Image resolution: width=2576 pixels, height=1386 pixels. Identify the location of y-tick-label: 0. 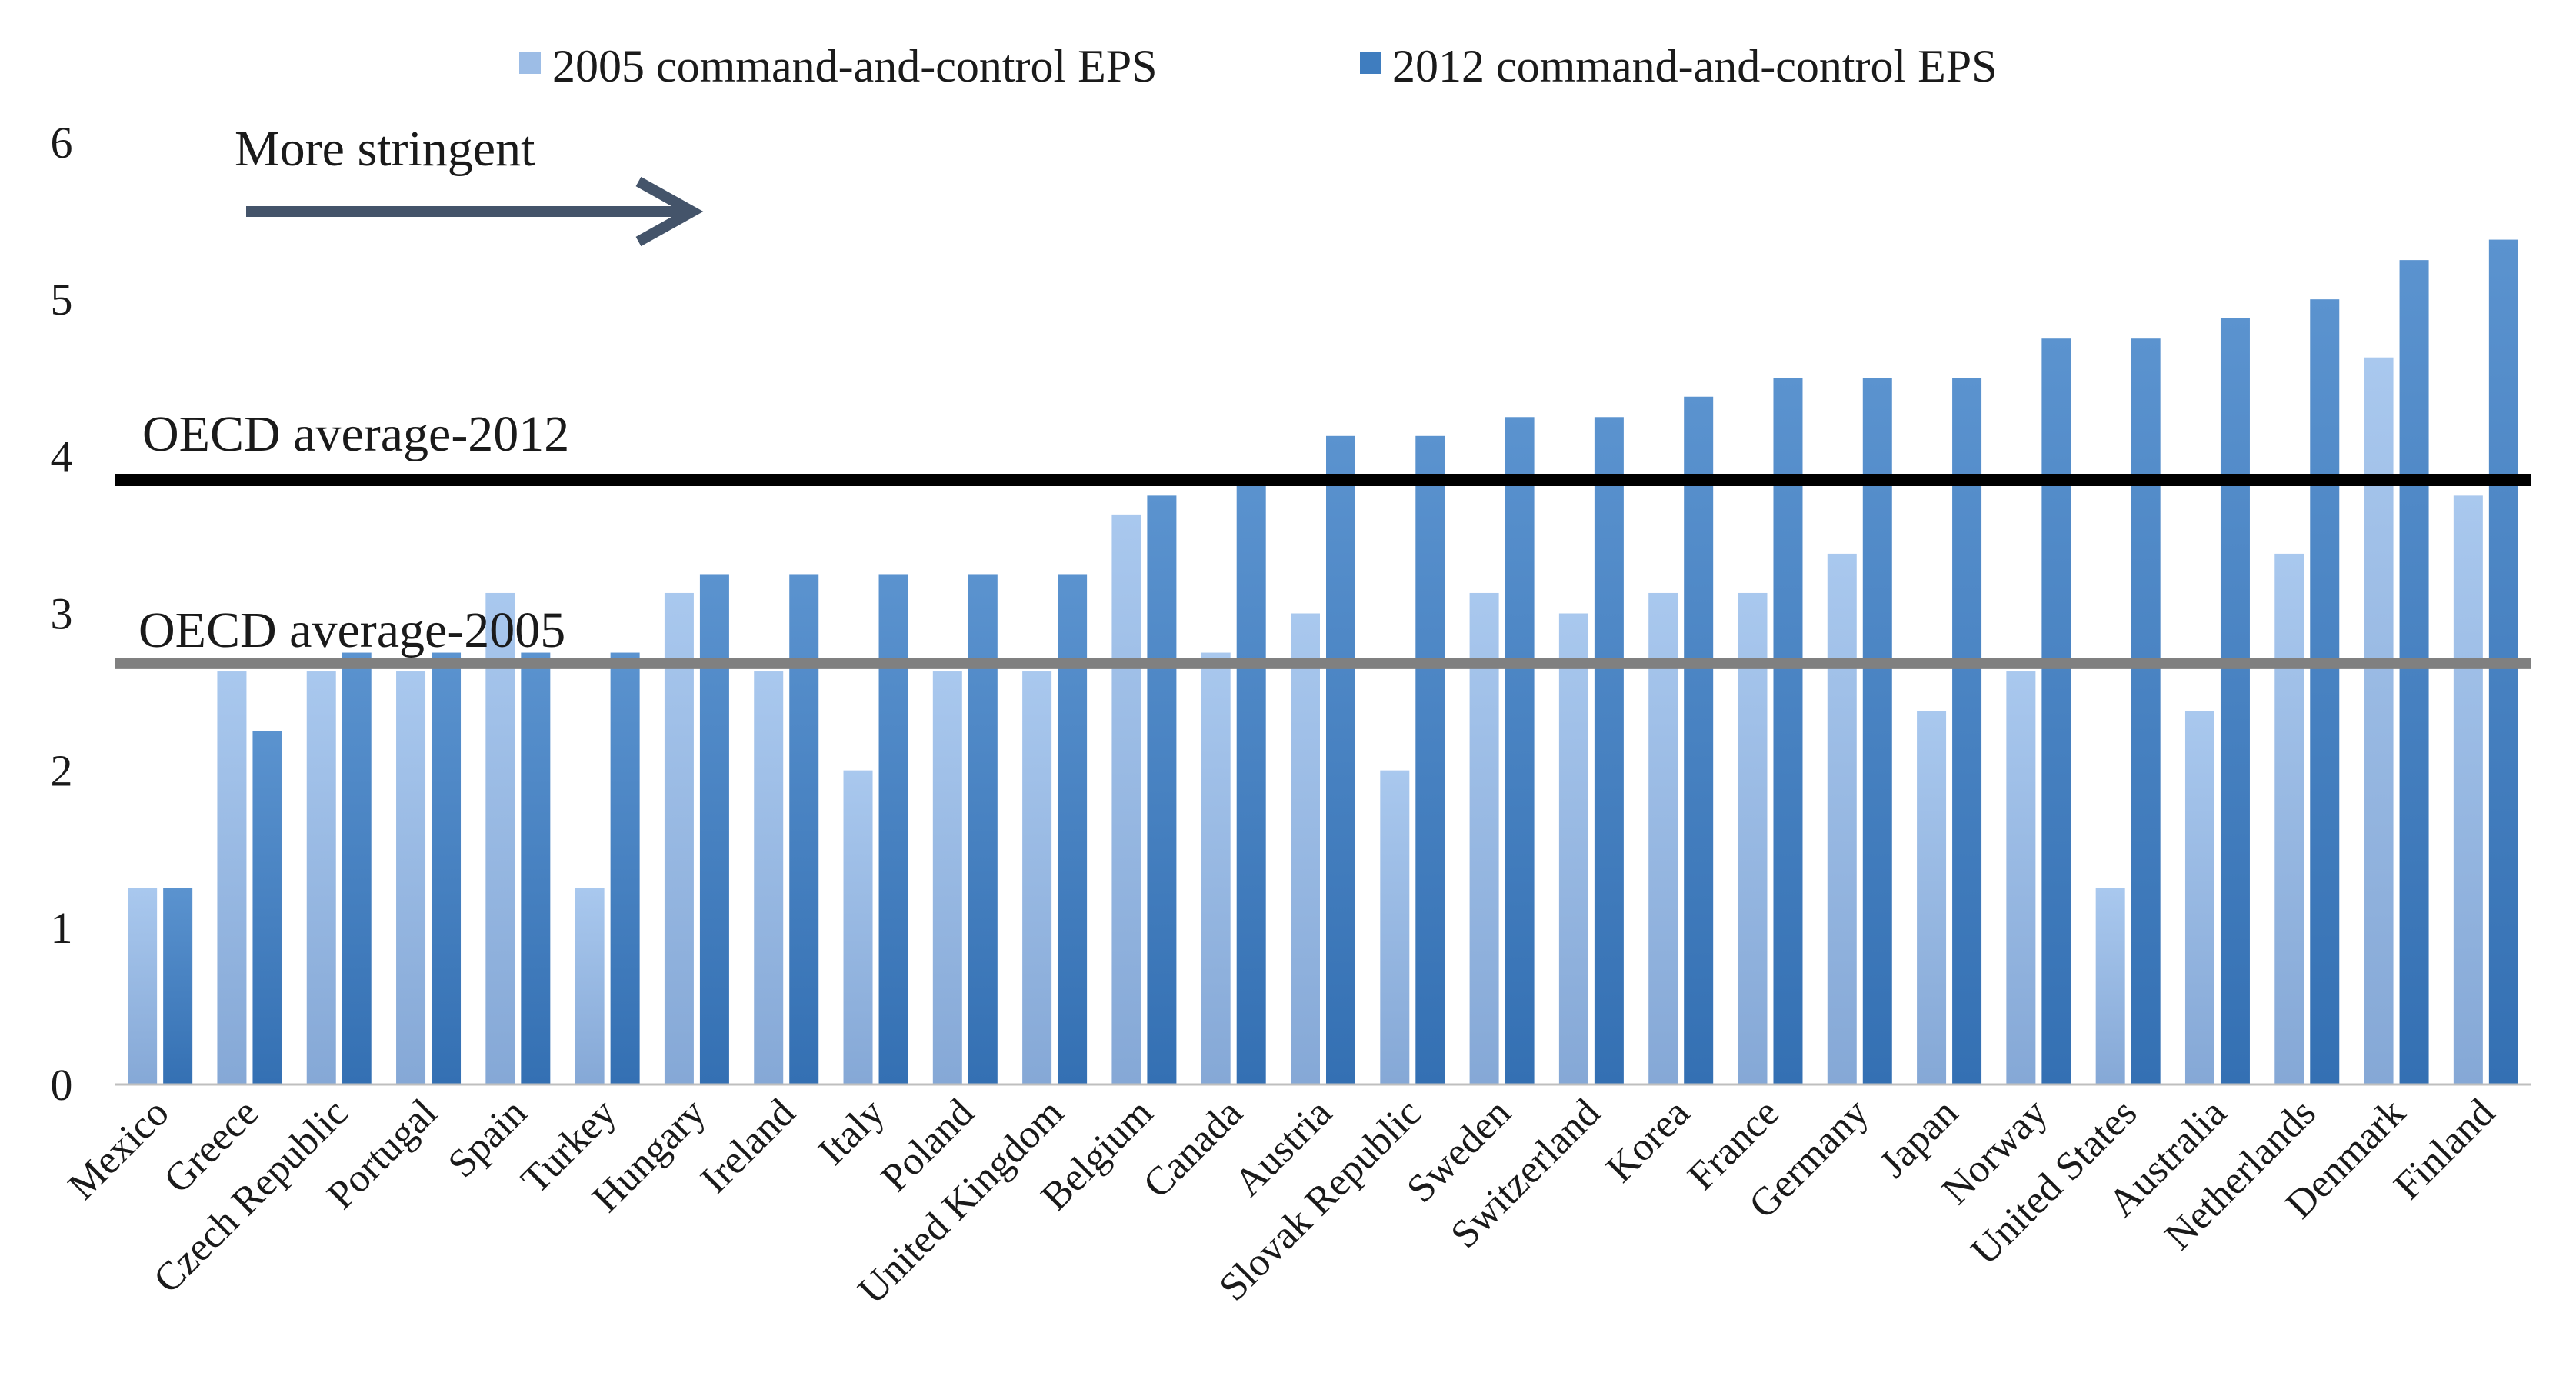
(62, 1085).